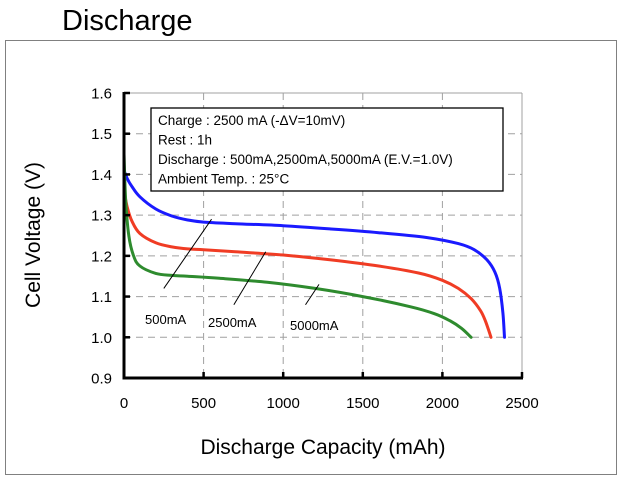  Describe the element at coordinates (124, 403) in the screenshot. I see `x-tick-label: 0` at that location.